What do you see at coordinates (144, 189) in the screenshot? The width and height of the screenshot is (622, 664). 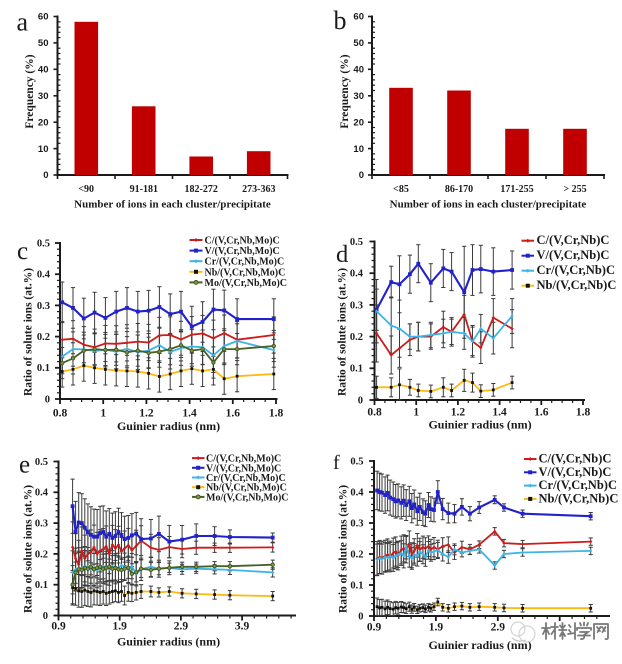 I see `svg-text: 91-181` at bounding box center [144, 189].